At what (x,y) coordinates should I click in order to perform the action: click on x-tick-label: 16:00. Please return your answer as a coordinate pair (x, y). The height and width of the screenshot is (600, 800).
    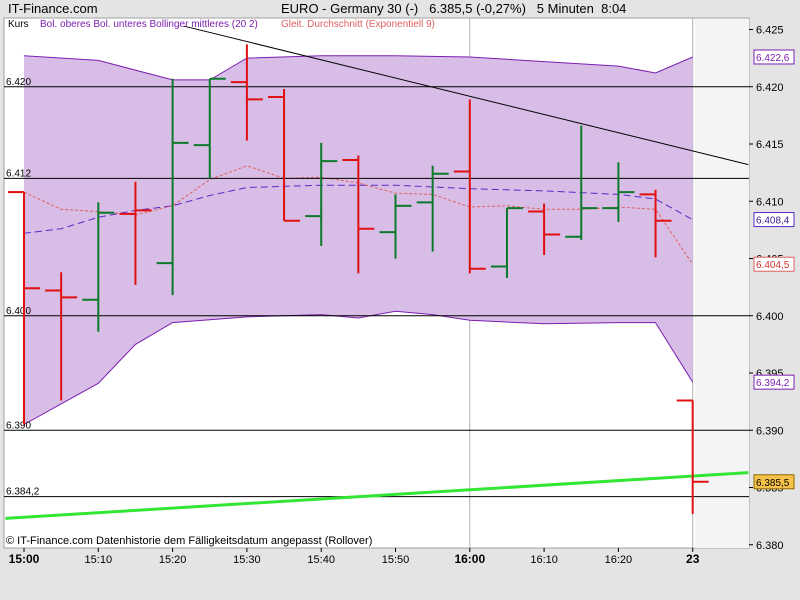
    Looking at the image, I should click on (469, 559).